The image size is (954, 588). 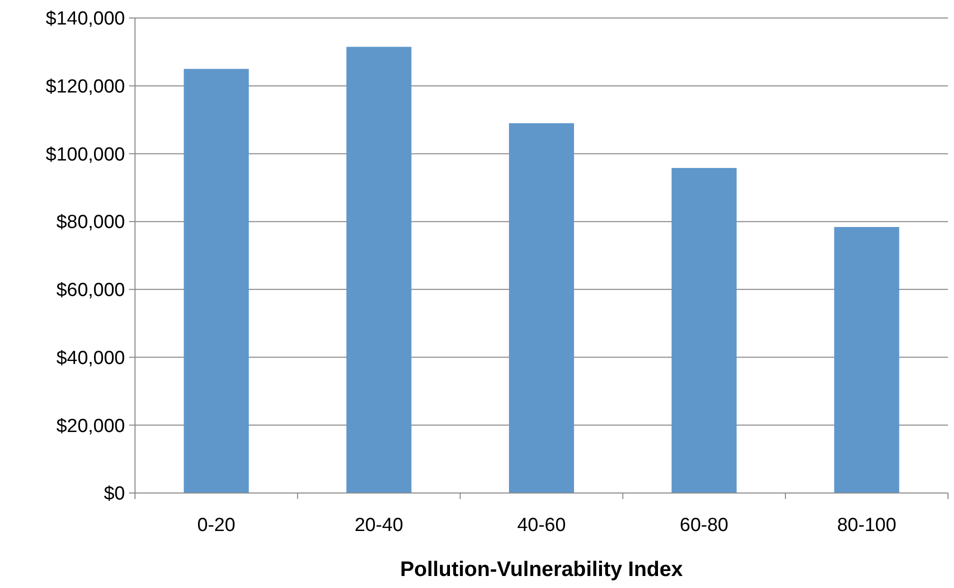 I want to click on x-tick-label: 80-100, so click(x=866, y=525).